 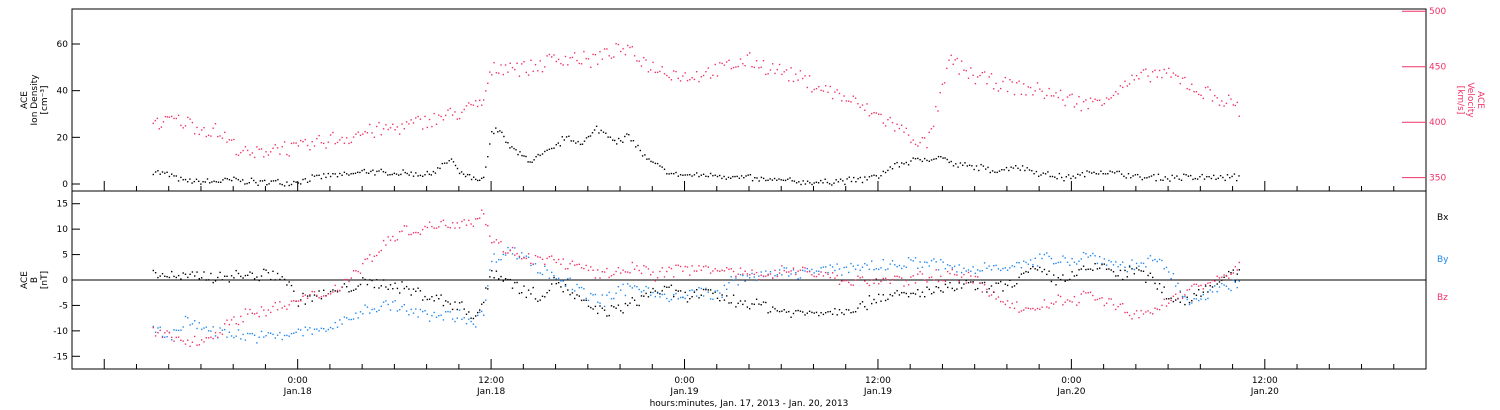 What do you see at coordinates (1443, 218) in the screenshot?
I see `legend-bx: Bx` at bounding box center [1443, 218].